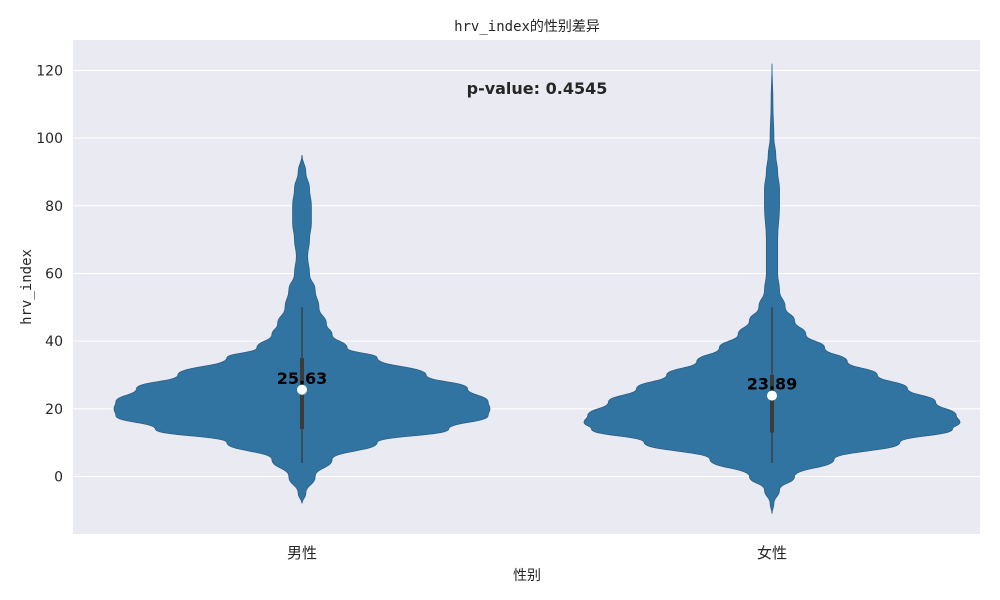 This screenshot has width=1000, height=600. I want to click on x-axis-ticks: 男性 女性, so click(537, 553).